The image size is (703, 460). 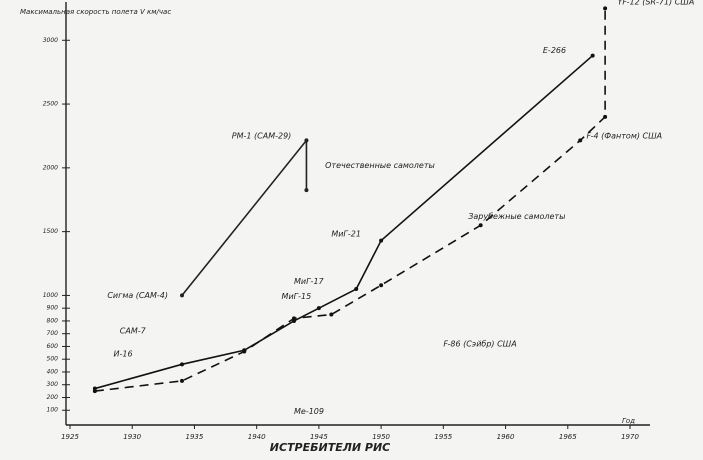 I want to click on annotation: Е-266, so click(x=554, y=50).